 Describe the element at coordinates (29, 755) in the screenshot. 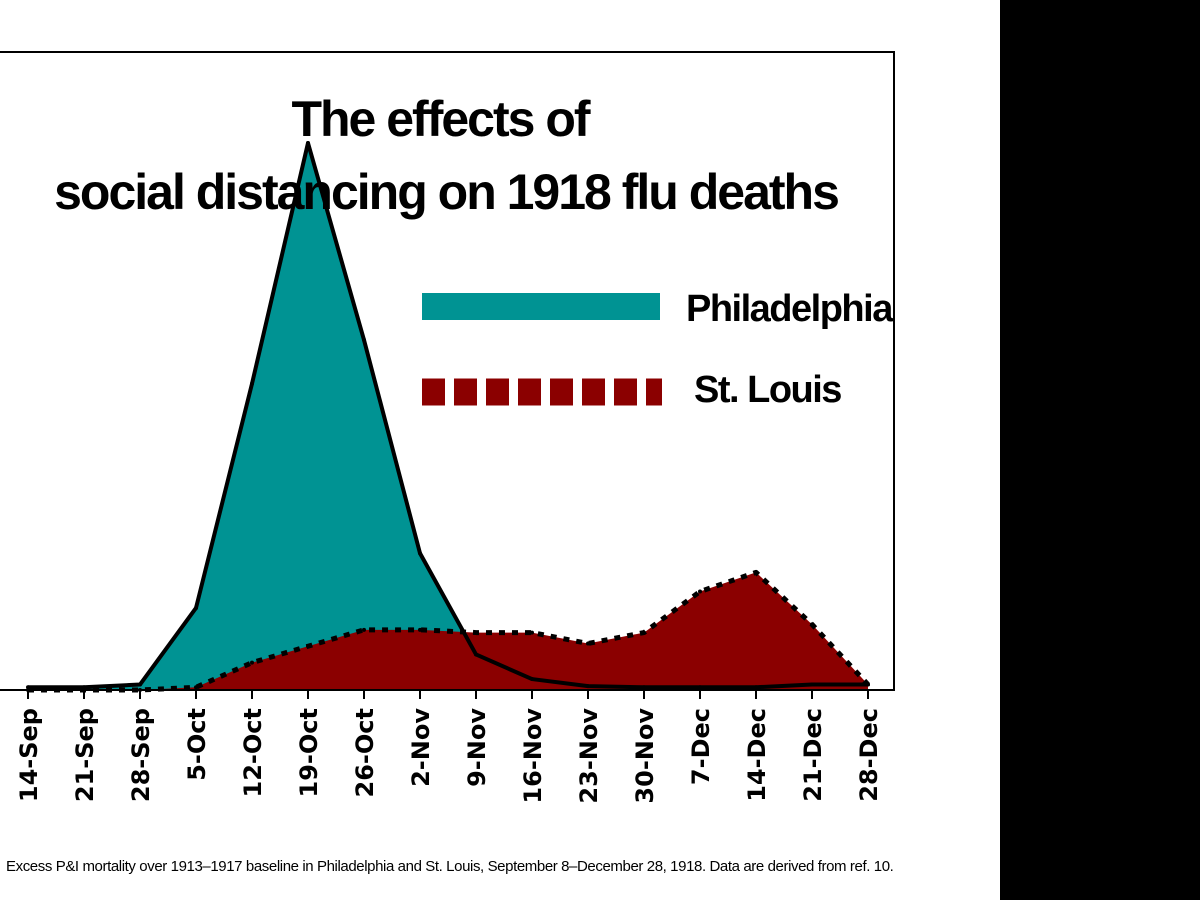

I see `x-tick-label-0: 14-Sep` at that location.